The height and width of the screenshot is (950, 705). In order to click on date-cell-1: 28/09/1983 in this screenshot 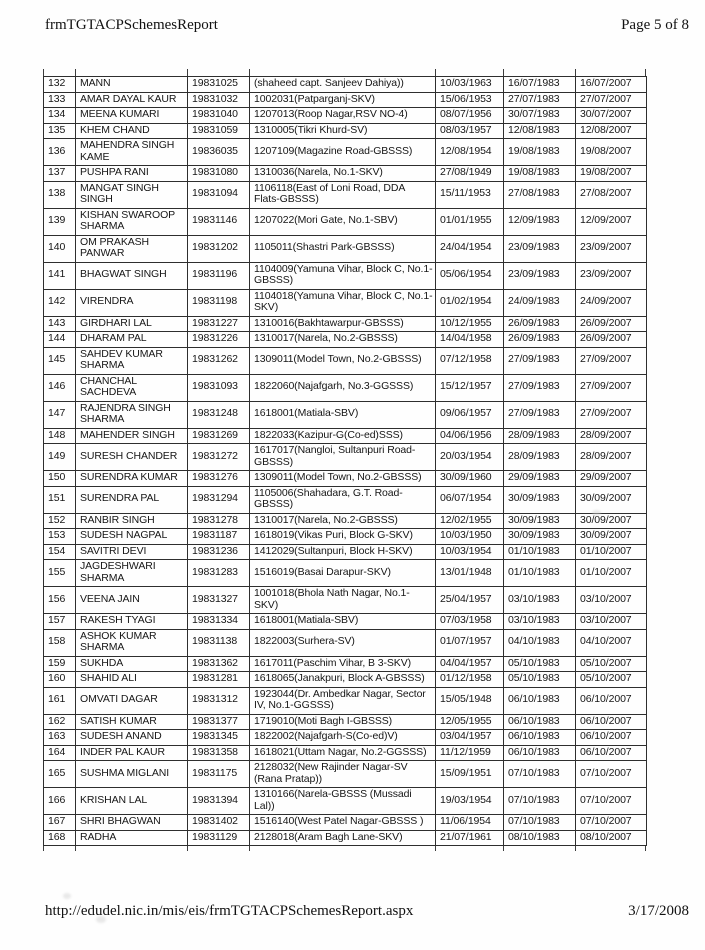, I will do `click(539, 457)`.